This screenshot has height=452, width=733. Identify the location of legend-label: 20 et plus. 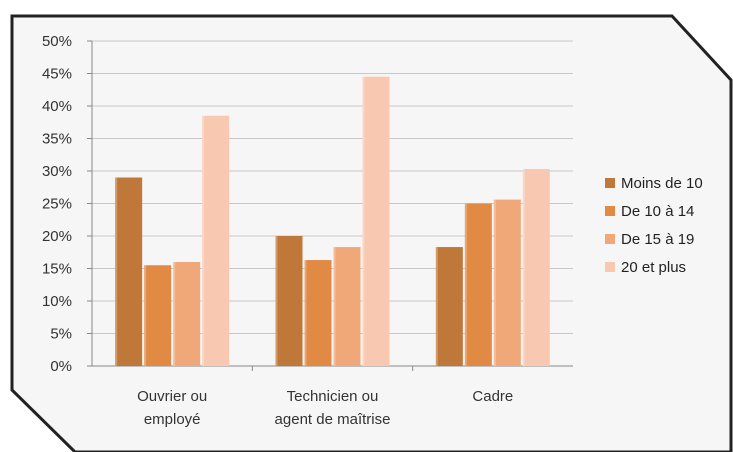
(653, 267).